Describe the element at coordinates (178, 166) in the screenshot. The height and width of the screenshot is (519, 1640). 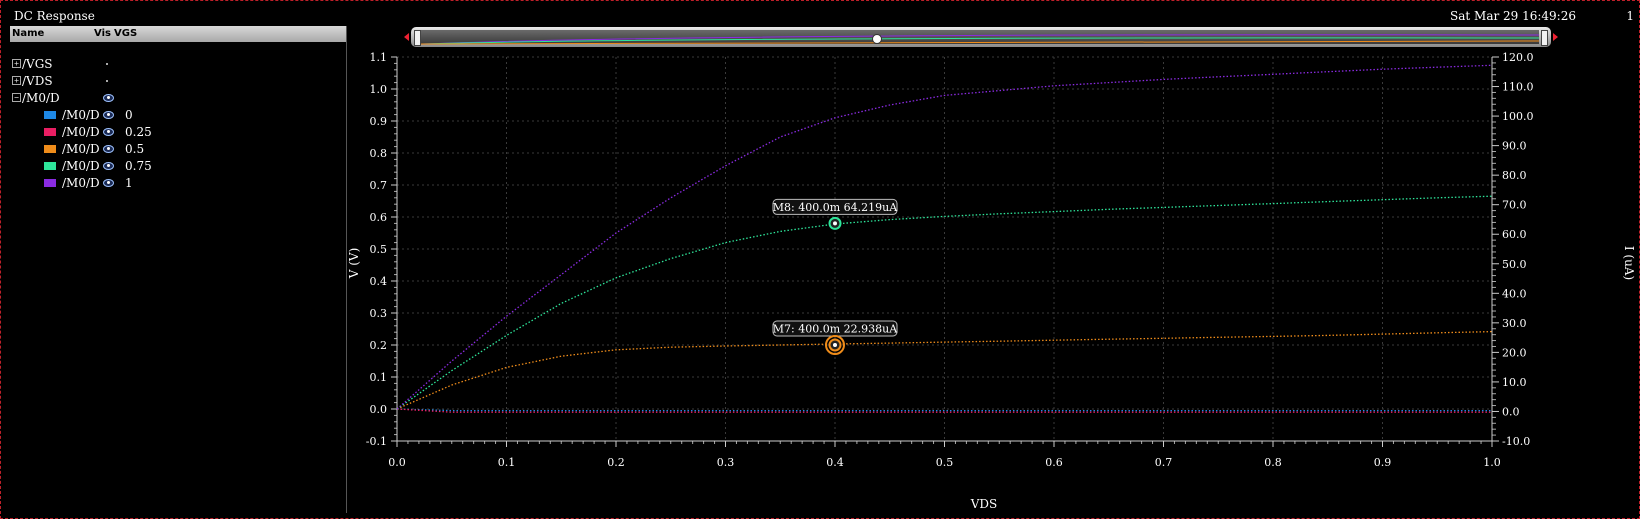
I see `legend-item-row: /M0/D 0.75` at that location.